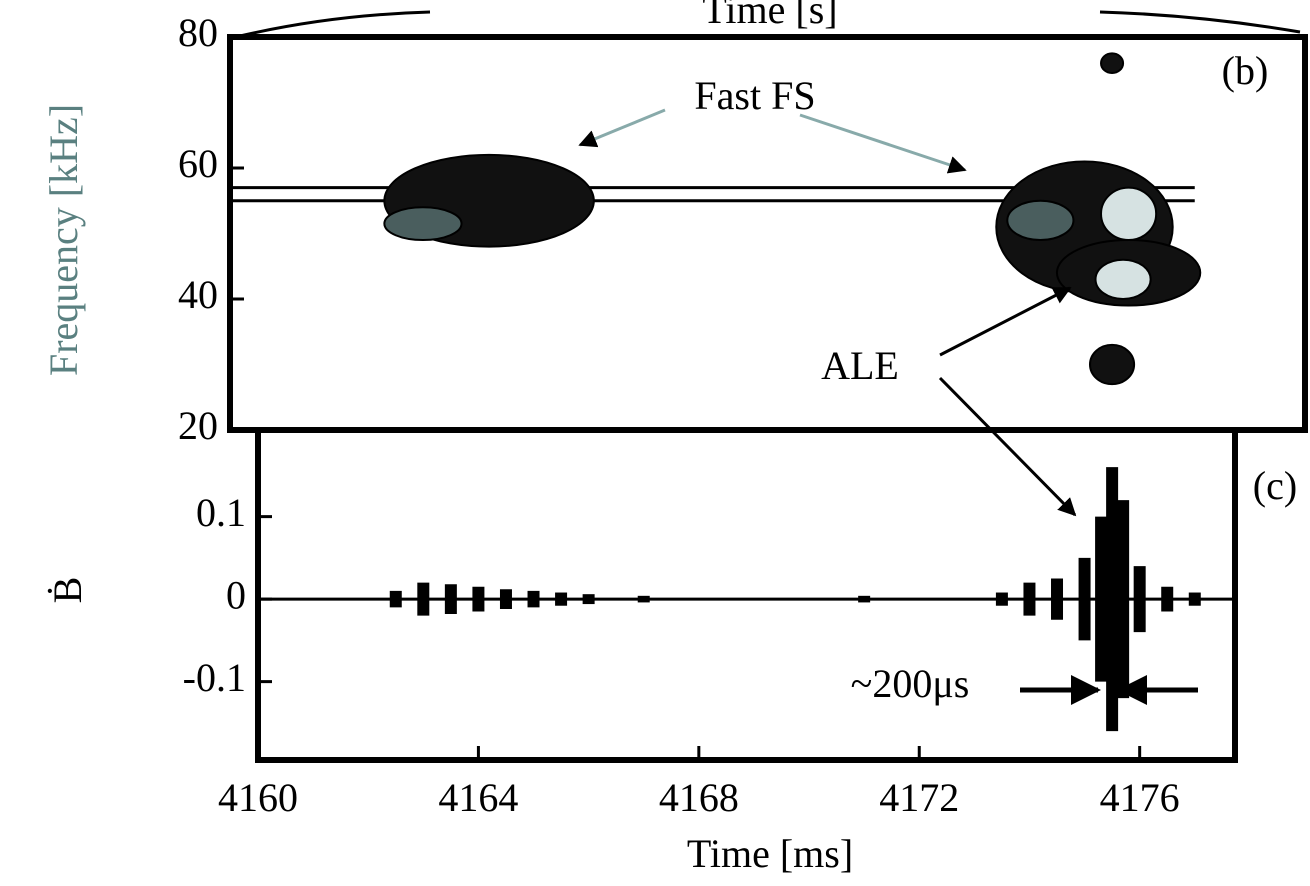 The width and height of the screenshot is (1310, 886). What do you see at coordinates (910, 683) in the screenshot?
I see `annotation: ~200μs` at bounding box center [910, 683].